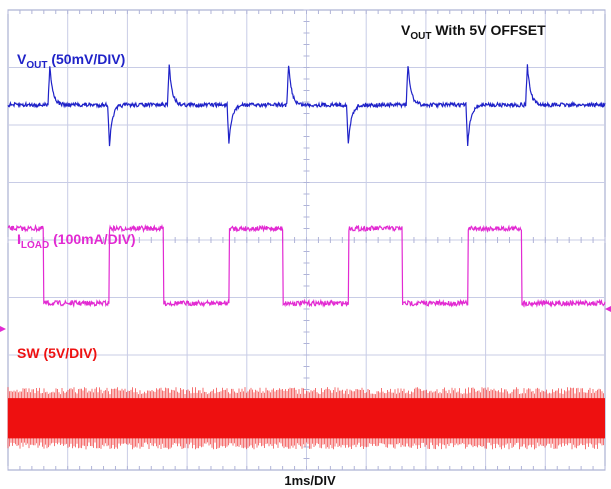  What do you see at coordinates (608, 309) in the screenshot?
I see `iload-trigger-marker` at bounding box center [608, 309].